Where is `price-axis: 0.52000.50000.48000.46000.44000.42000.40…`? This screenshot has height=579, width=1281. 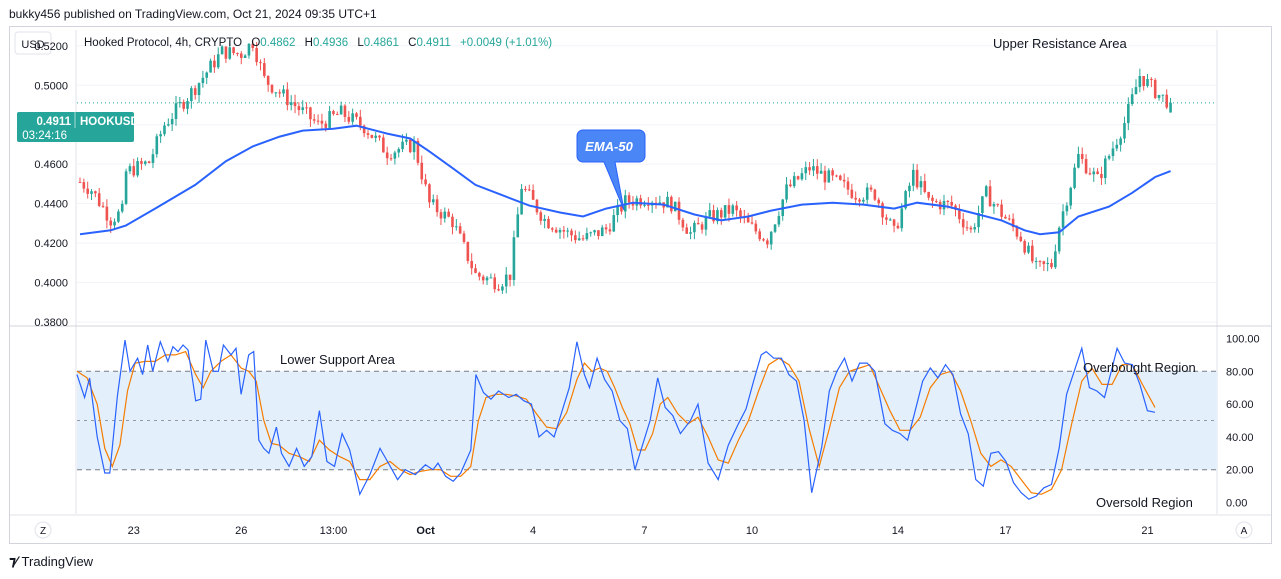
price-axis: 0.52000.50000.48000.46000.44000.42000.40… is located at coordinates (51, 185).